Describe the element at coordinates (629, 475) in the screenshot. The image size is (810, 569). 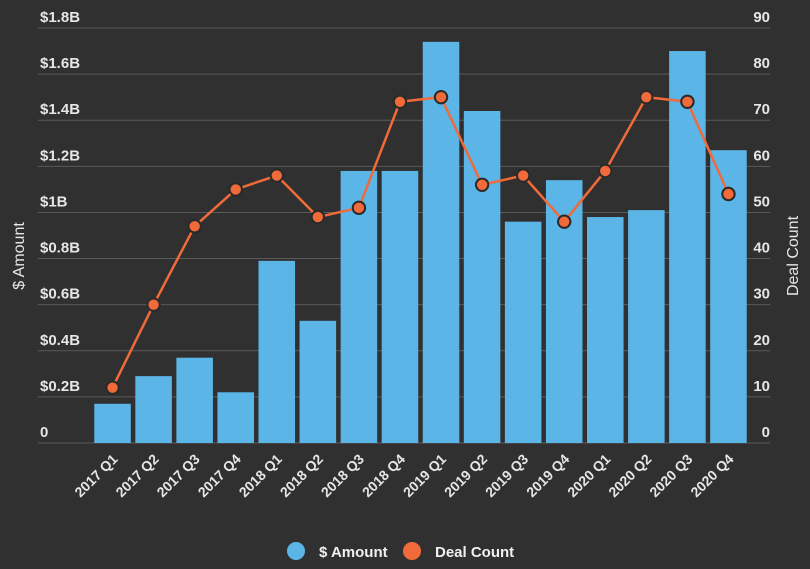
I see `x-tick-label: 2020 Q2` at that location.